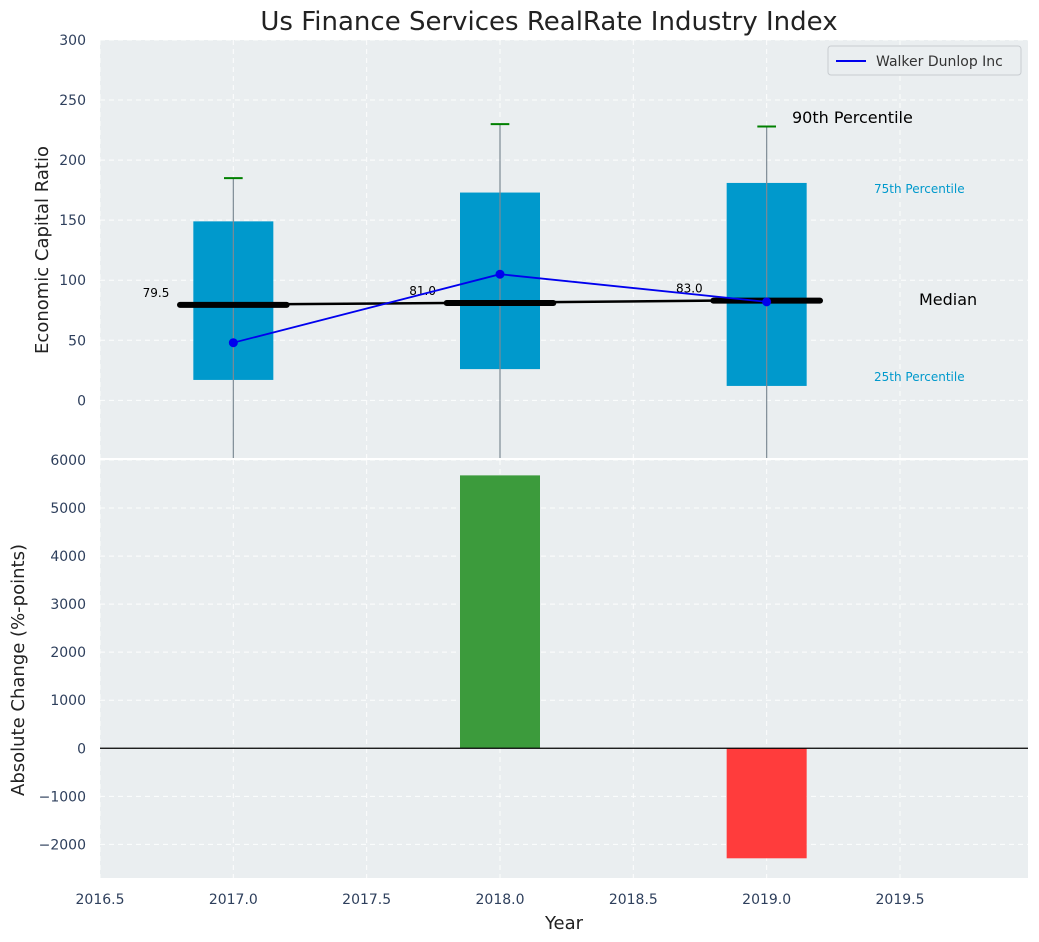 This screenshot has height=942, width=1039. Describe the element at coordinates (68, 557) in the screenshot. I see `bottom-ytick-label: 4000` at that location.